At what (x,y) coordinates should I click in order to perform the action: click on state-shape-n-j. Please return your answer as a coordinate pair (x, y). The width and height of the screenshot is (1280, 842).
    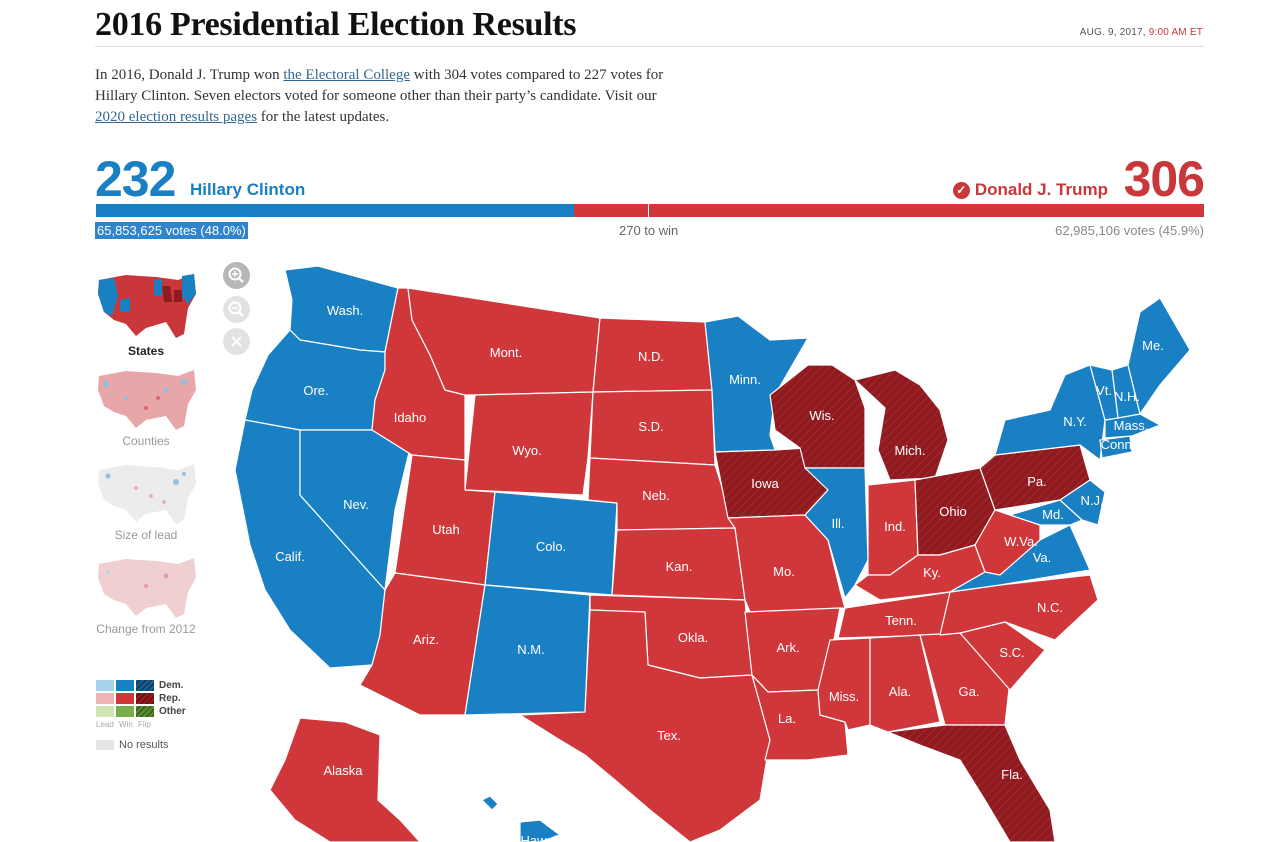
    Looking at the image, I should click on (1082, 502).